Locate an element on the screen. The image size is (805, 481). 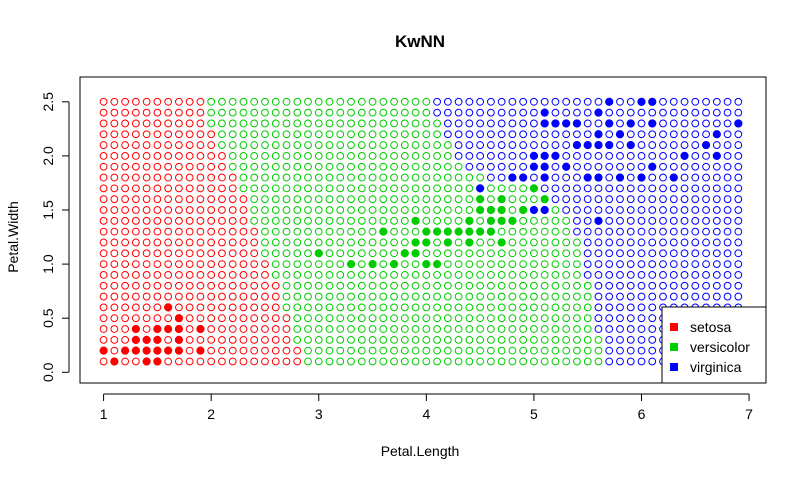
x-tick-label: 4 is located at coordinates (426, 414).